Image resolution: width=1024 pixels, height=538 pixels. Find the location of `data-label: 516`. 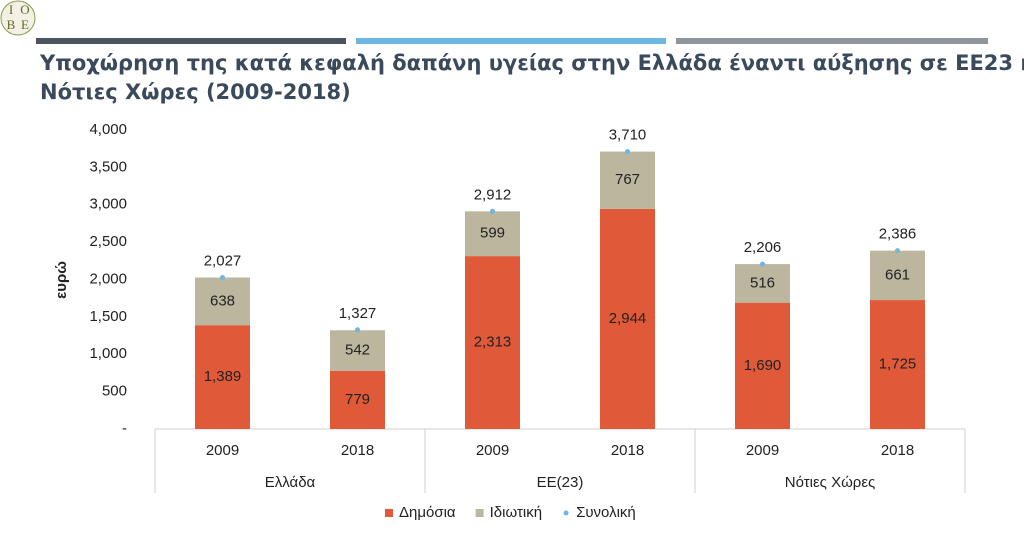

data-label: 516 is located at coordinates (762, 282).